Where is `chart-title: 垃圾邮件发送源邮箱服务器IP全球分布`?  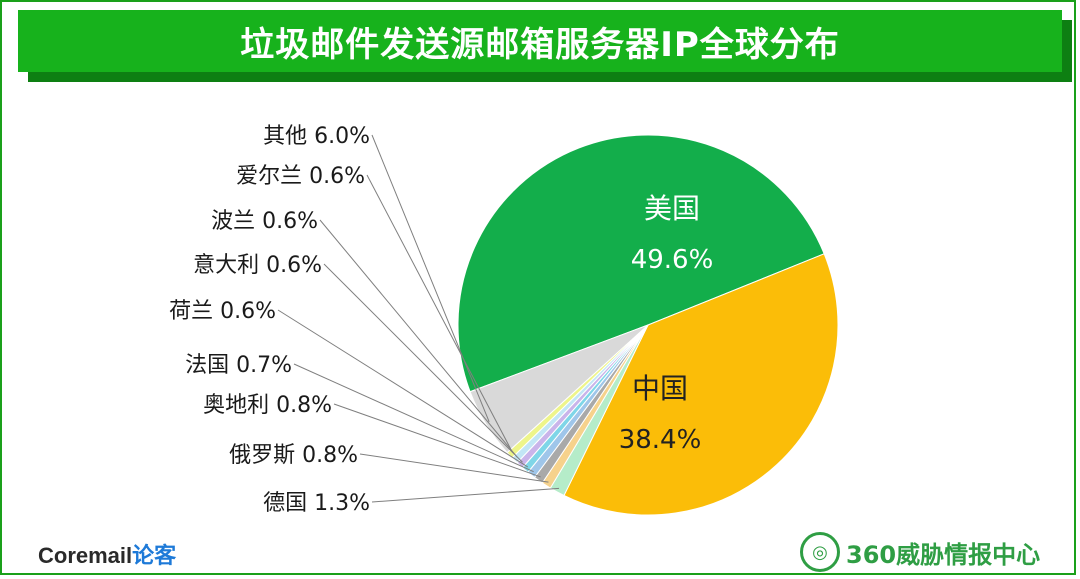
chart-title: 垃圾邮件发送源邮箱服务器IP全球分布 is located at coordinates (540, 44).